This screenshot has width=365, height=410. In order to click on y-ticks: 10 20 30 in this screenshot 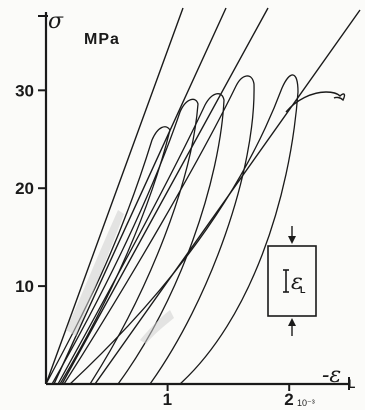, I will do `click(30, 188)`.